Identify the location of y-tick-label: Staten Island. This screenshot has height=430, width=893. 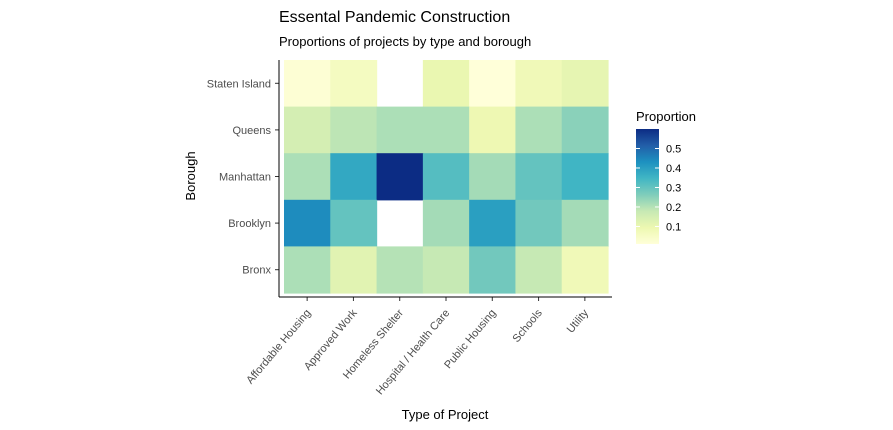
(239, 84).